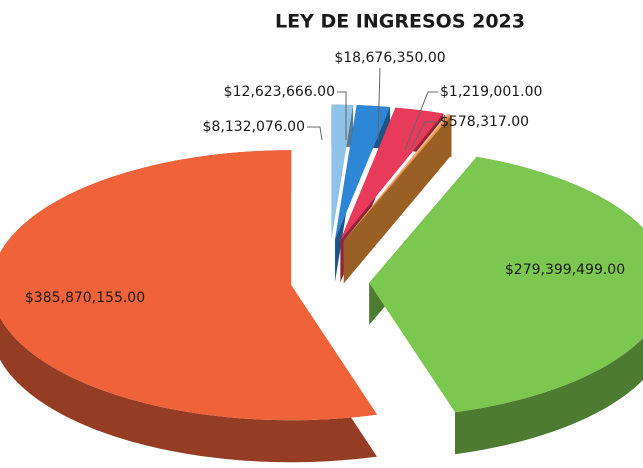  Describe the element at coordinates (491, 92) in the screenshot. I see `data-label: $1,219,001.00` at that location.